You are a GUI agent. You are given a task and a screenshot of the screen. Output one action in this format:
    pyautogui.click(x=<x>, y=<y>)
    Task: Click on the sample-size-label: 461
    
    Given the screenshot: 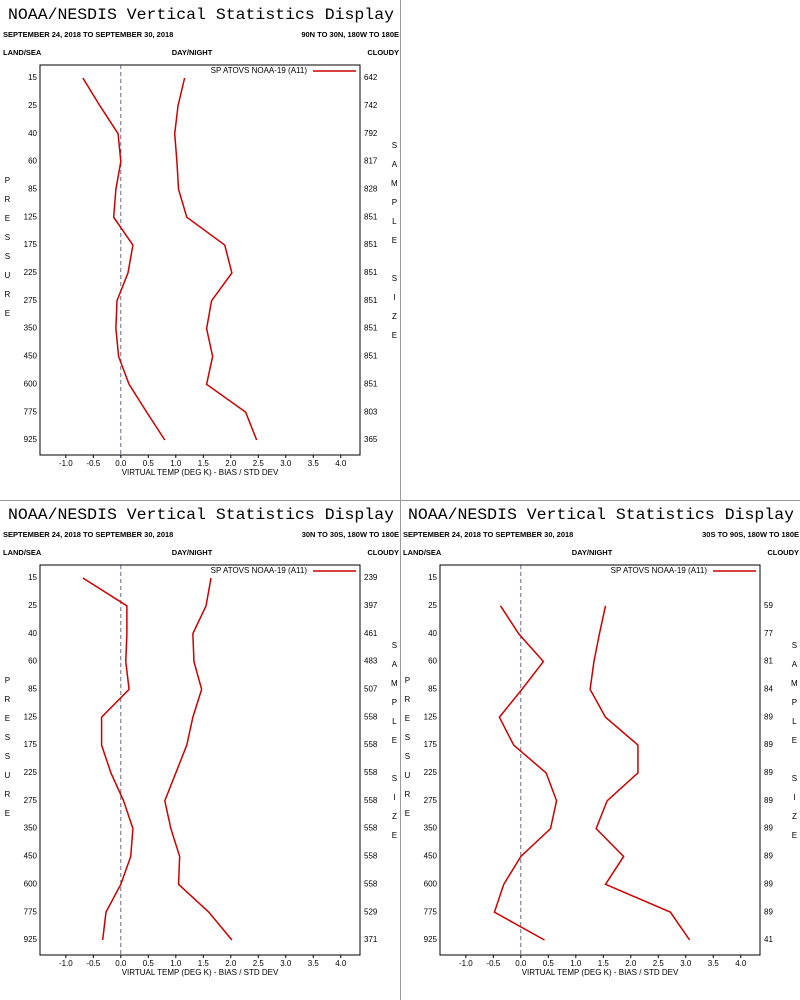 What is the action you would take?
    pyautogui.click(x=371, y=633)
    